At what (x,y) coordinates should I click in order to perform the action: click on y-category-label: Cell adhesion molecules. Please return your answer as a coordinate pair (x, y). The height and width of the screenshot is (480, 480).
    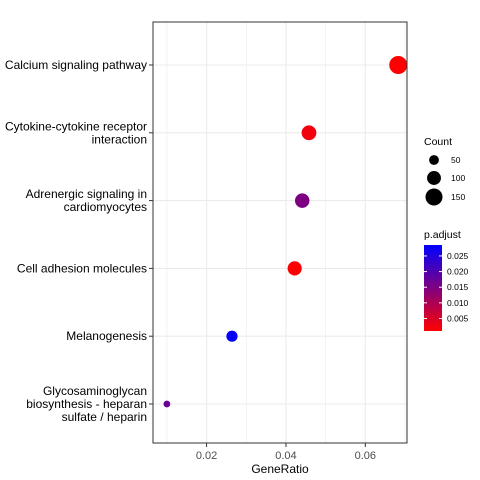
    Looking at the image, I should click on (82, 268).